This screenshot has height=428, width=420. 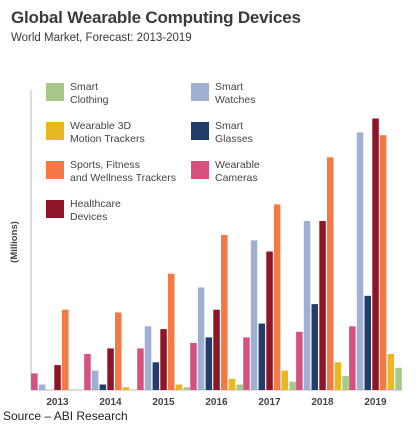 I want to click on bar-healthcare-devices-2015, so click(x=163, y=359).